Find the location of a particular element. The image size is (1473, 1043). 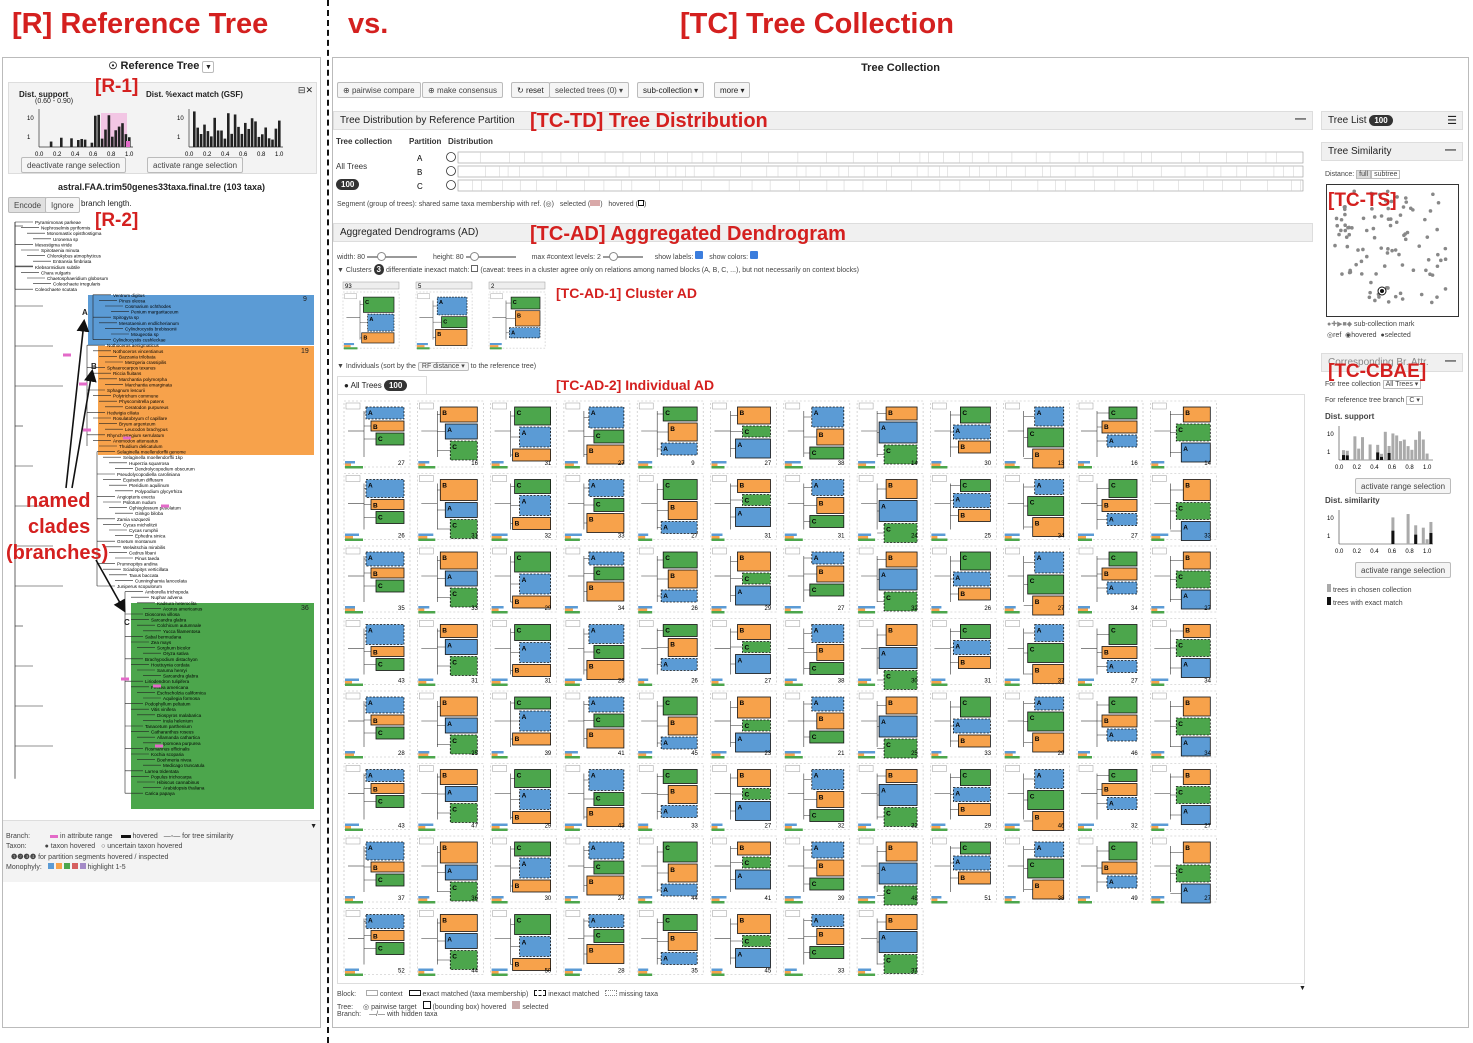

clusters-toggle-icon: ▼ is located at coordinates (340, 270).